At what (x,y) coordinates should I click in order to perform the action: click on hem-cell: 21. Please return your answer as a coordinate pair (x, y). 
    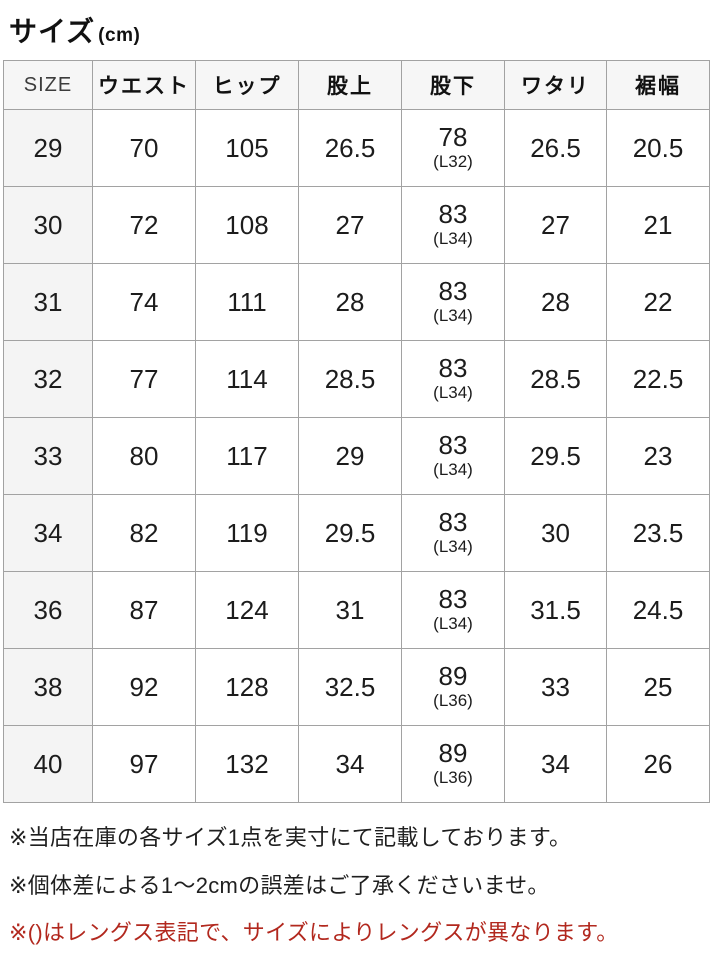
    Looking at the image, I should click on (658, 225).